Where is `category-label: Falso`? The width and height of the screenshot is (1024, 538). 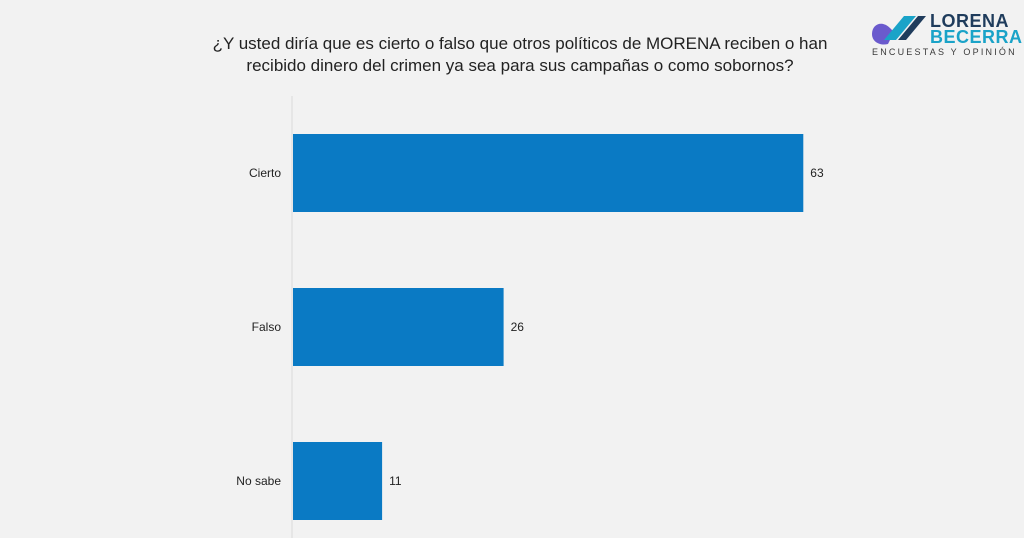 category-label: Falso is located at coordinates (267, 327).